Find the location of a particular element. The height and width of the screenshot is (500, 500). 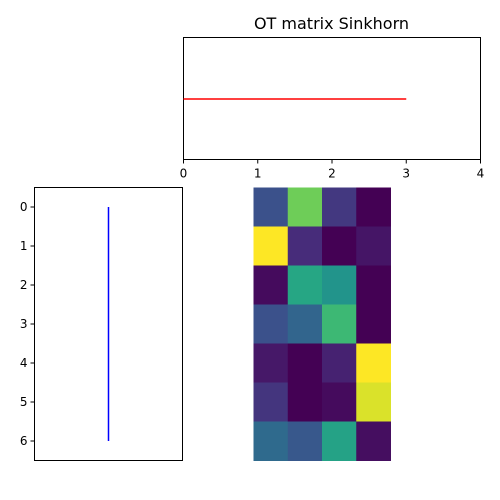

y-tick-label: 1 is located at coordinates (24, 246).